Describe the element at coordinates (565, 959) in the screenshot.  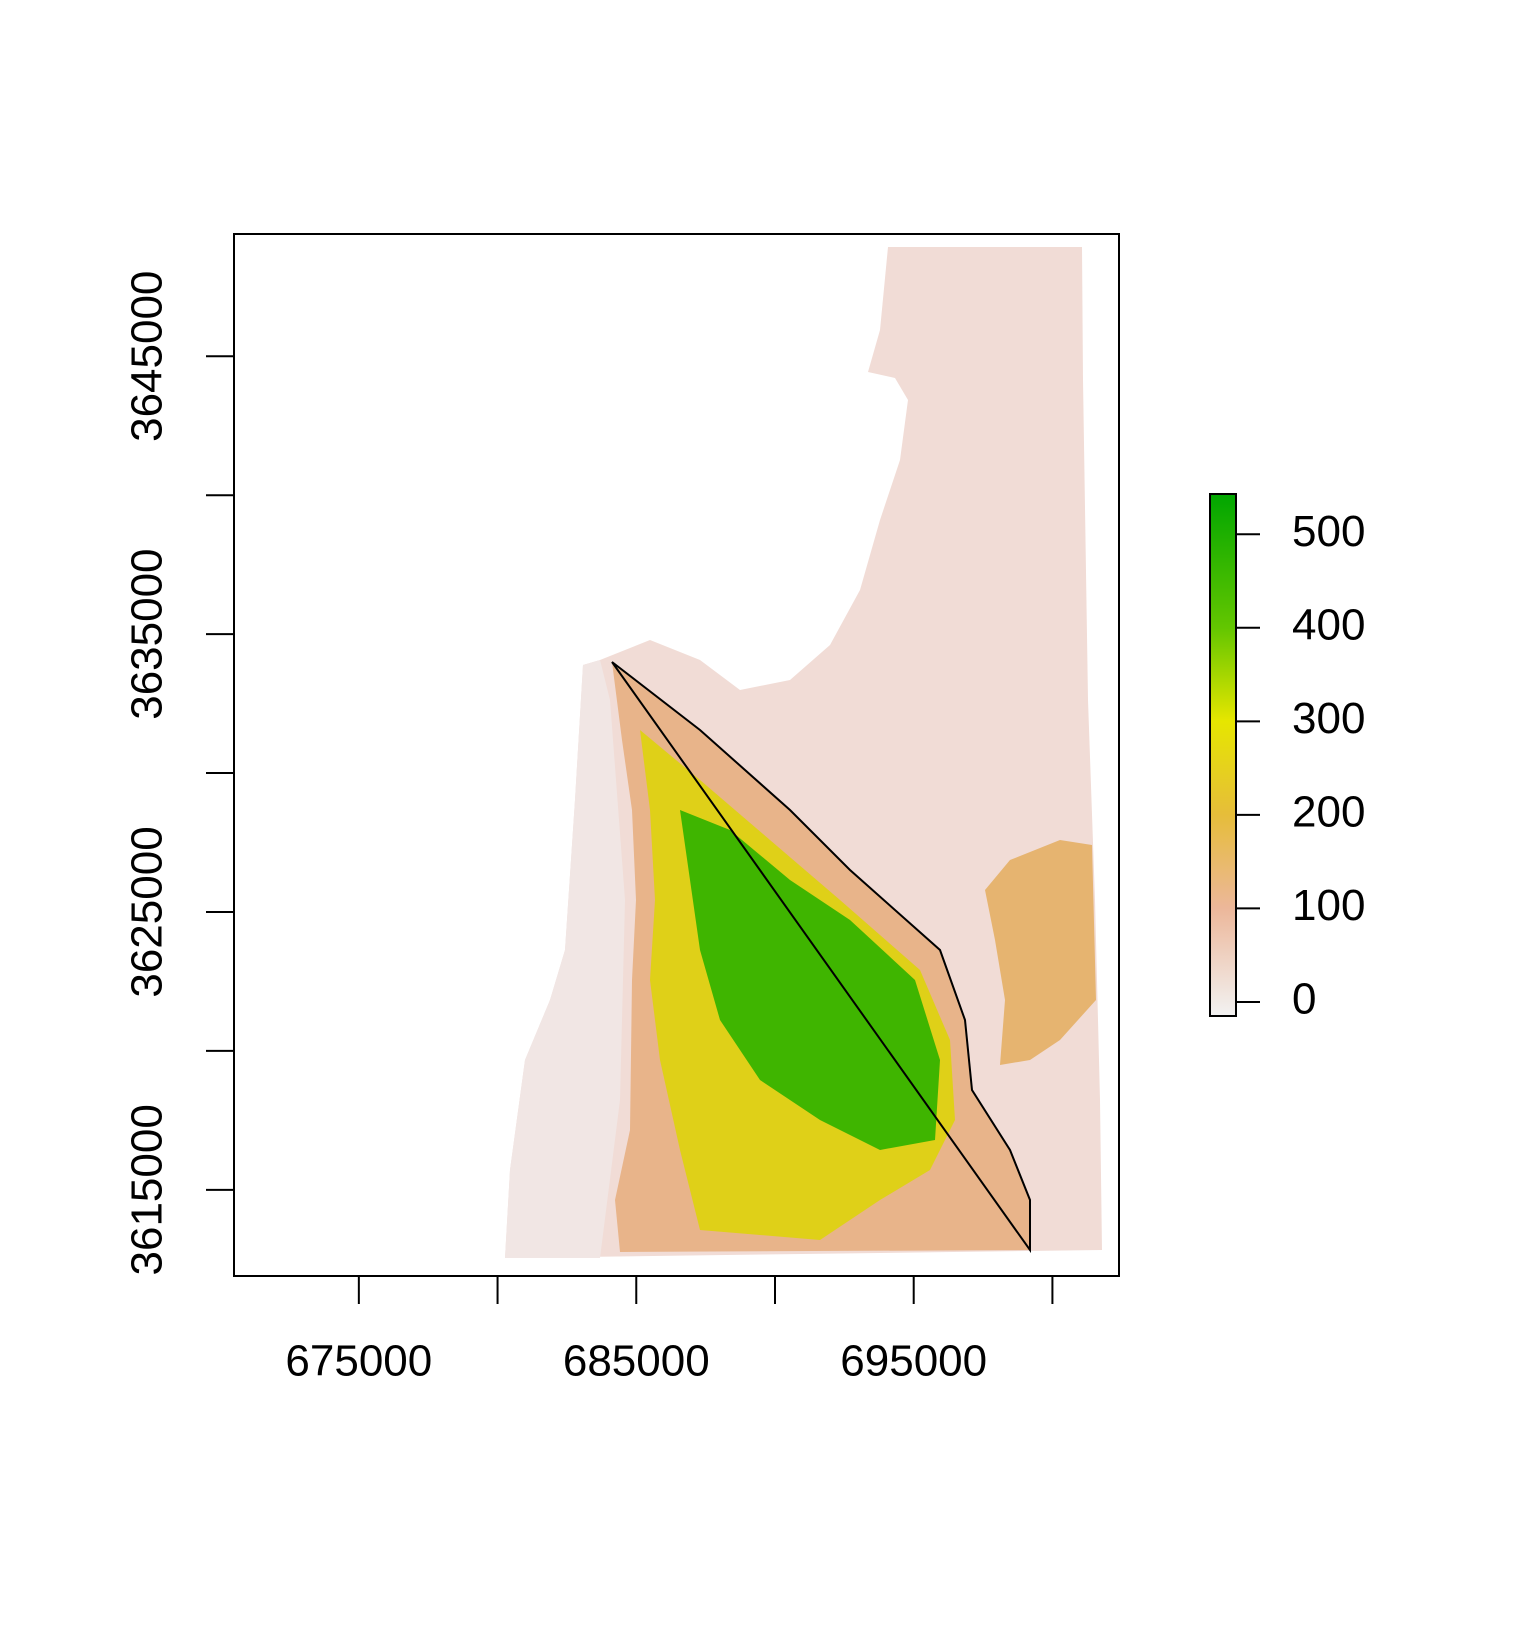
I see `lowland` at that location.